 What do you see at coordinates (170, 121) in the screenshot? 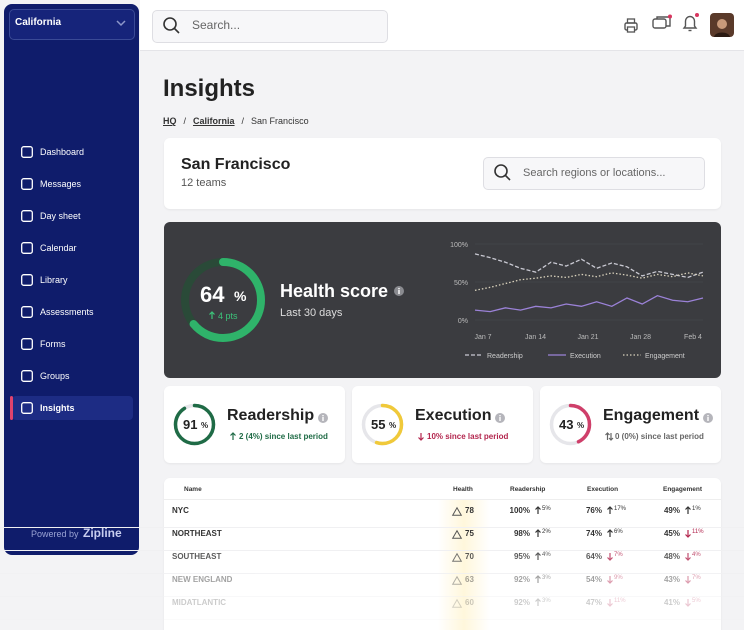
I see `breadcrumb-item: HQ` at bounding box center [170, 121].